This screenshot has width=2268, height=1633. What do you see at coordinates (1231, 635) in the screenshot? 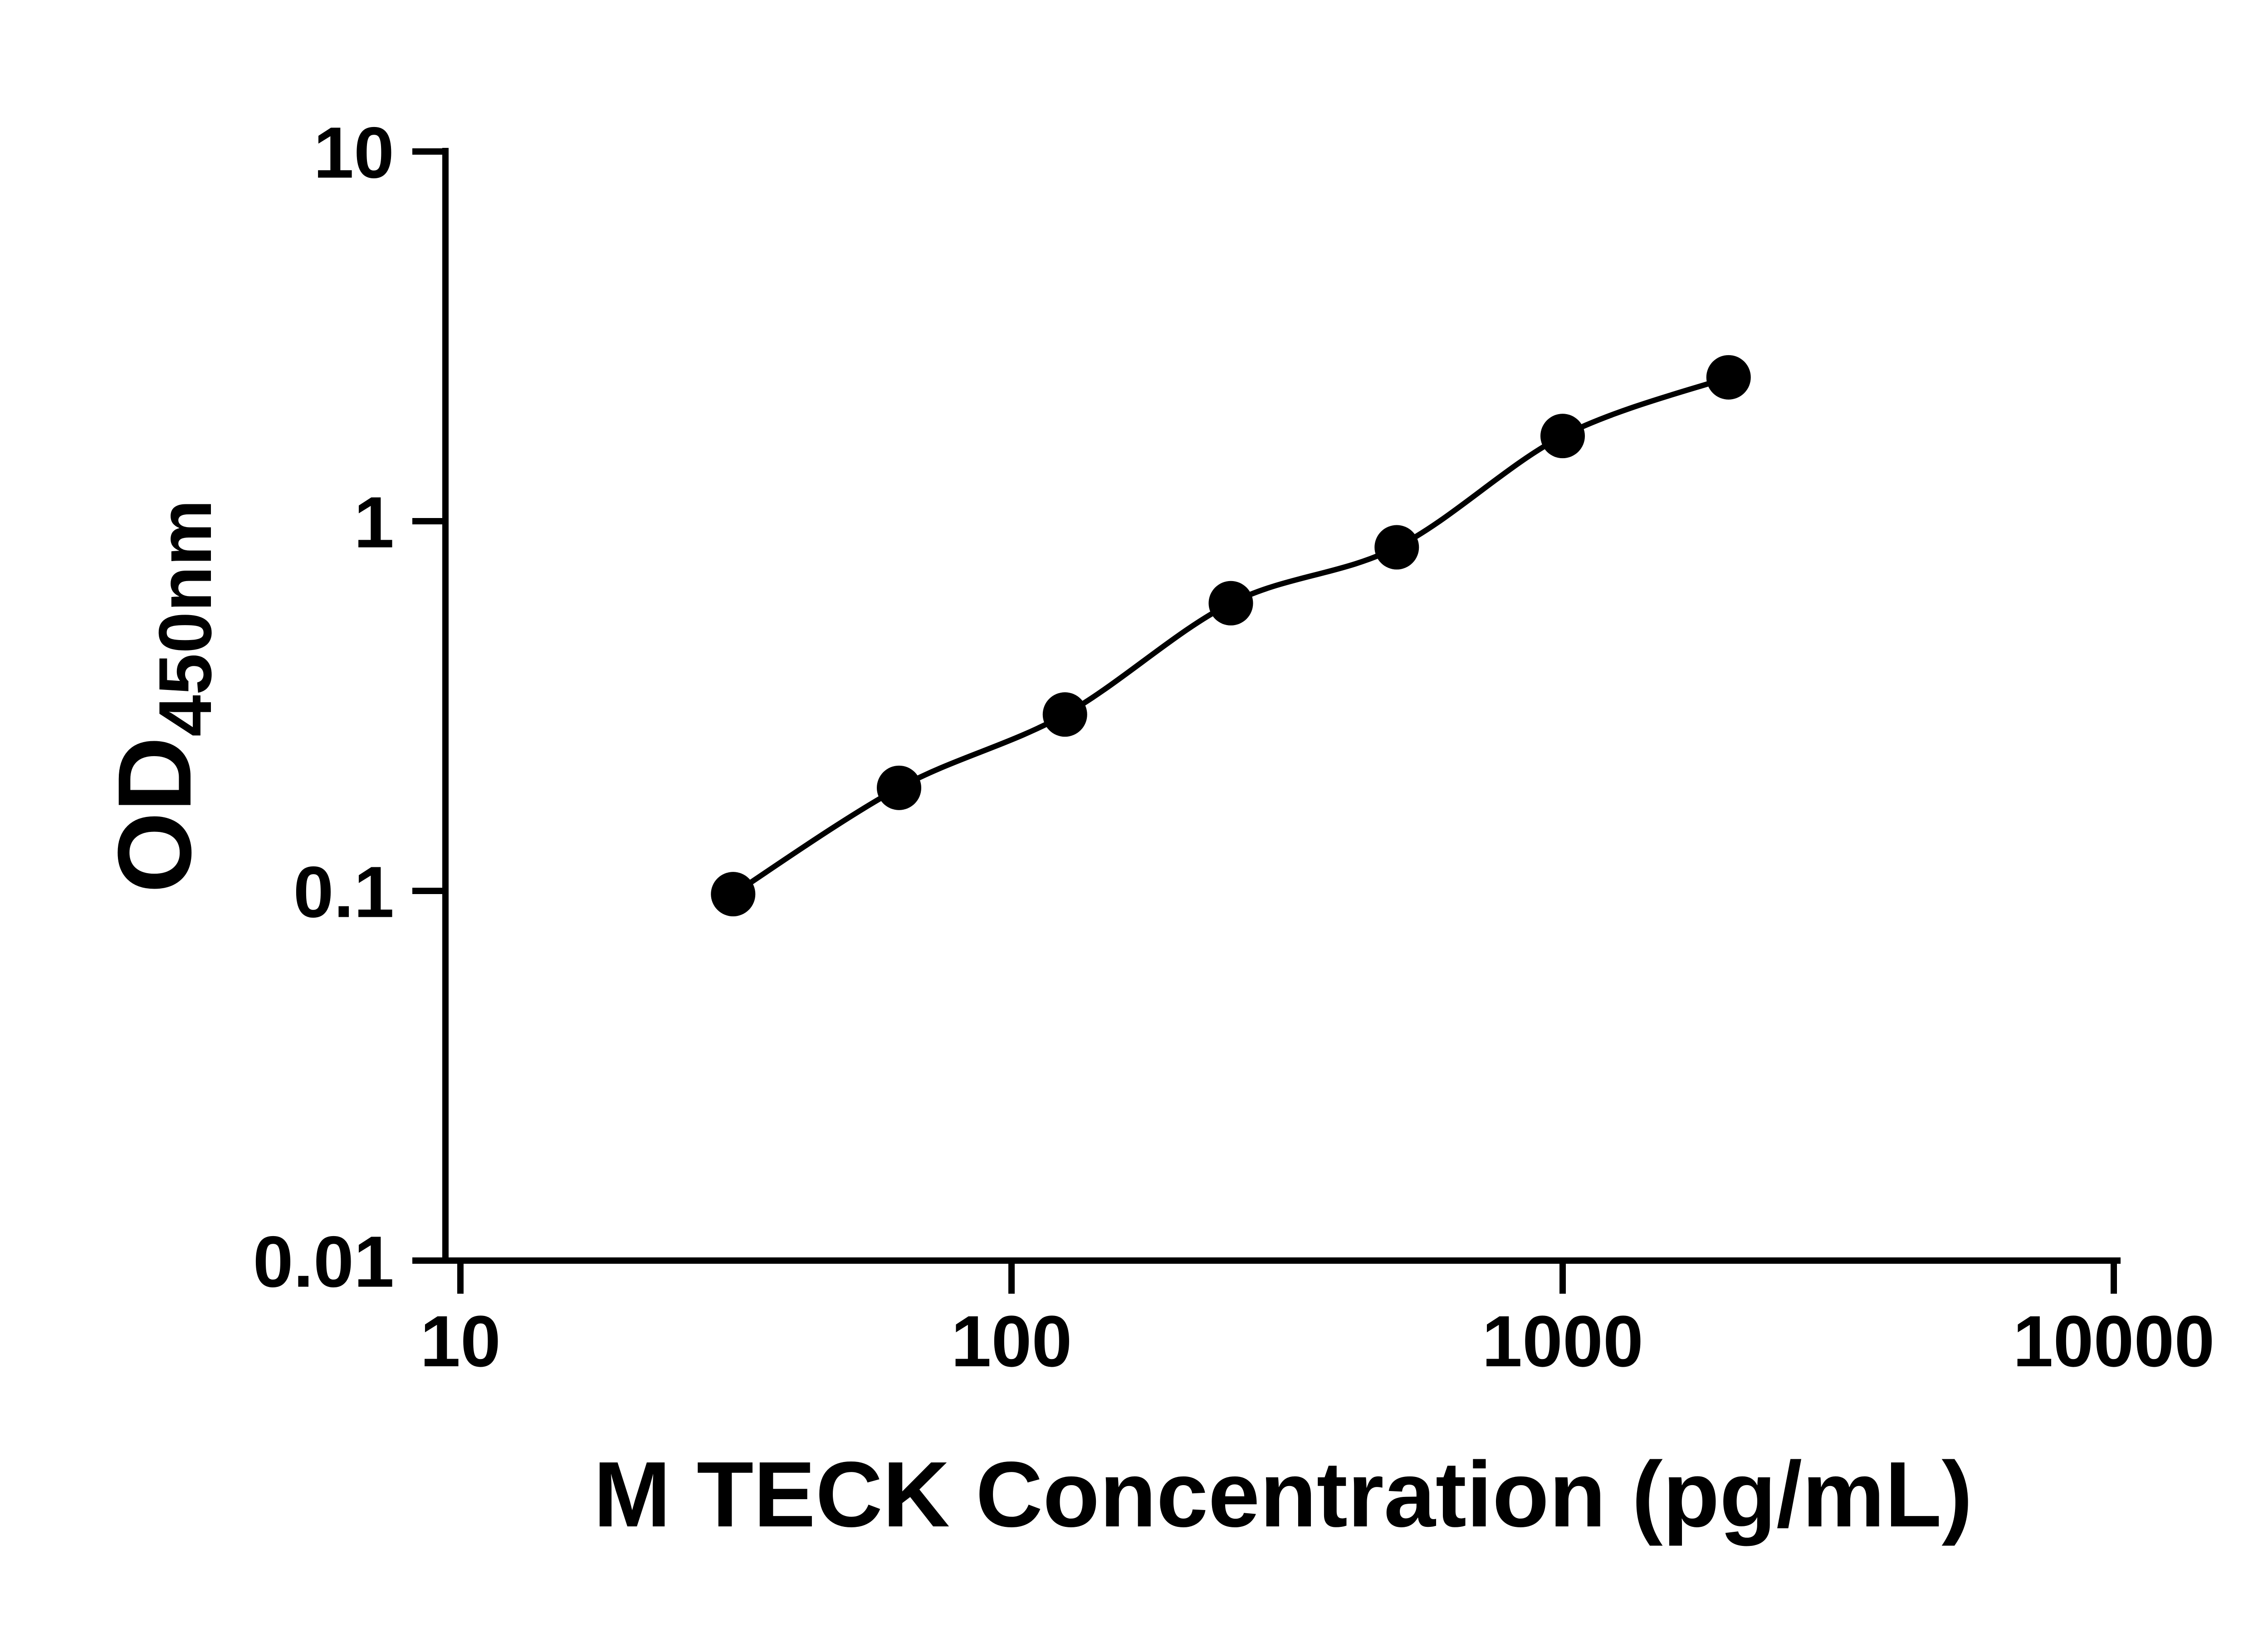
I see `fit-curve` at bounding box center [1231, 635].